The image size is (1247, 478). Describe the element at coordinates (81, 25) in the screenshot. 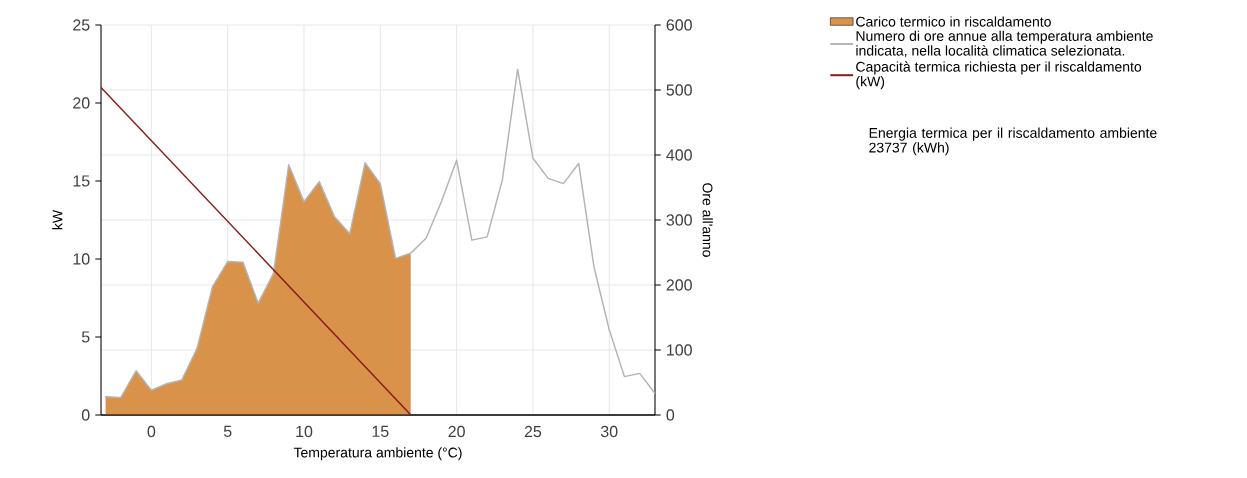

I see `y-tick-label: 25` at that location.